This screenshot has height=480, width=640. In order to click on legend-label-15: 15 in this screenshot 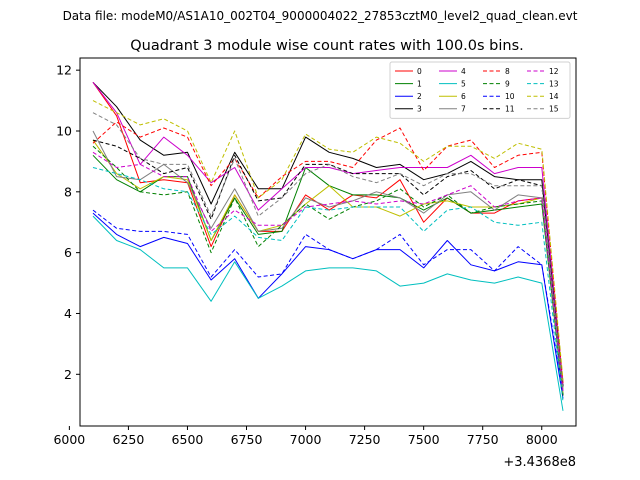, I will do `click(554, 109)`.